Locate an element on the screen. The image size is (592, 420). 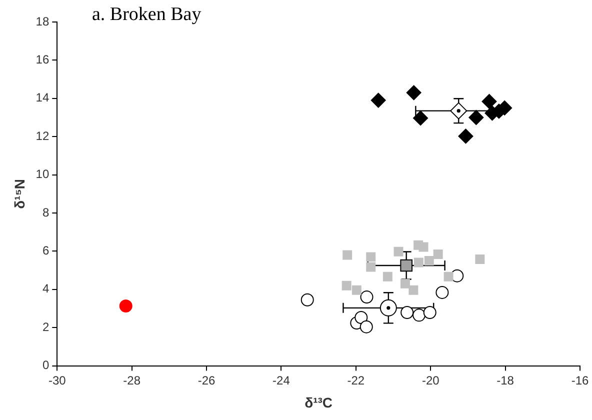
y-tick-label: 10 is located at coordinates (43, 174).